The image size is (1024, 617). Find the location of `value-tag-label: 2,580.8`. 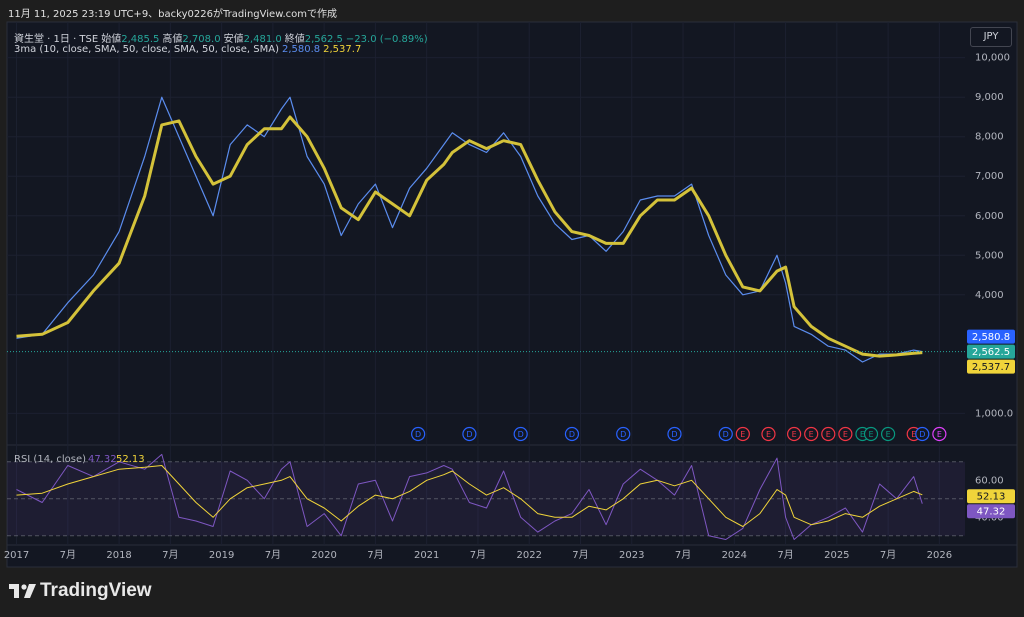

value-tag-label: 2,580.8 is located at coordinates (991, 337).